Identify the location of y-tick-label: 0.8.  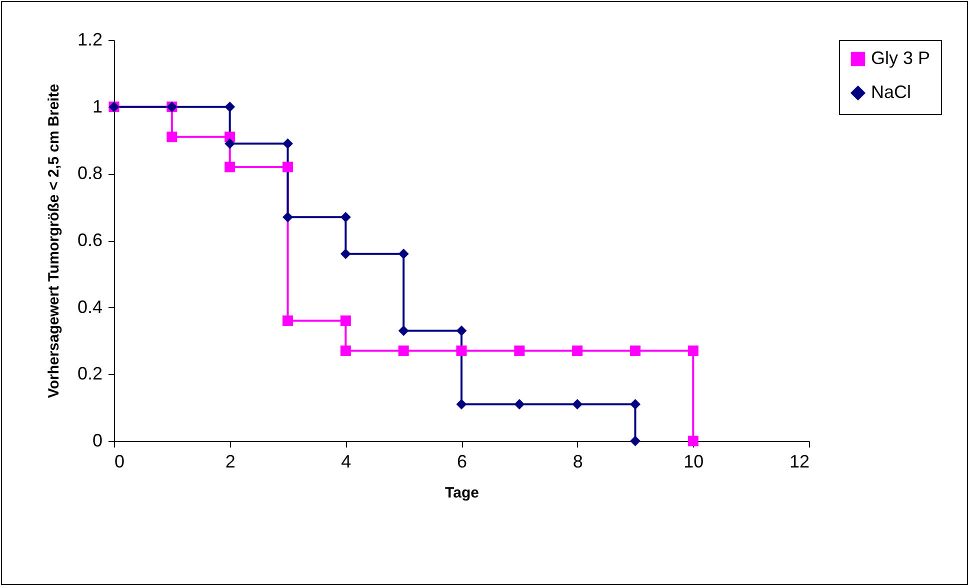
(89, 173).